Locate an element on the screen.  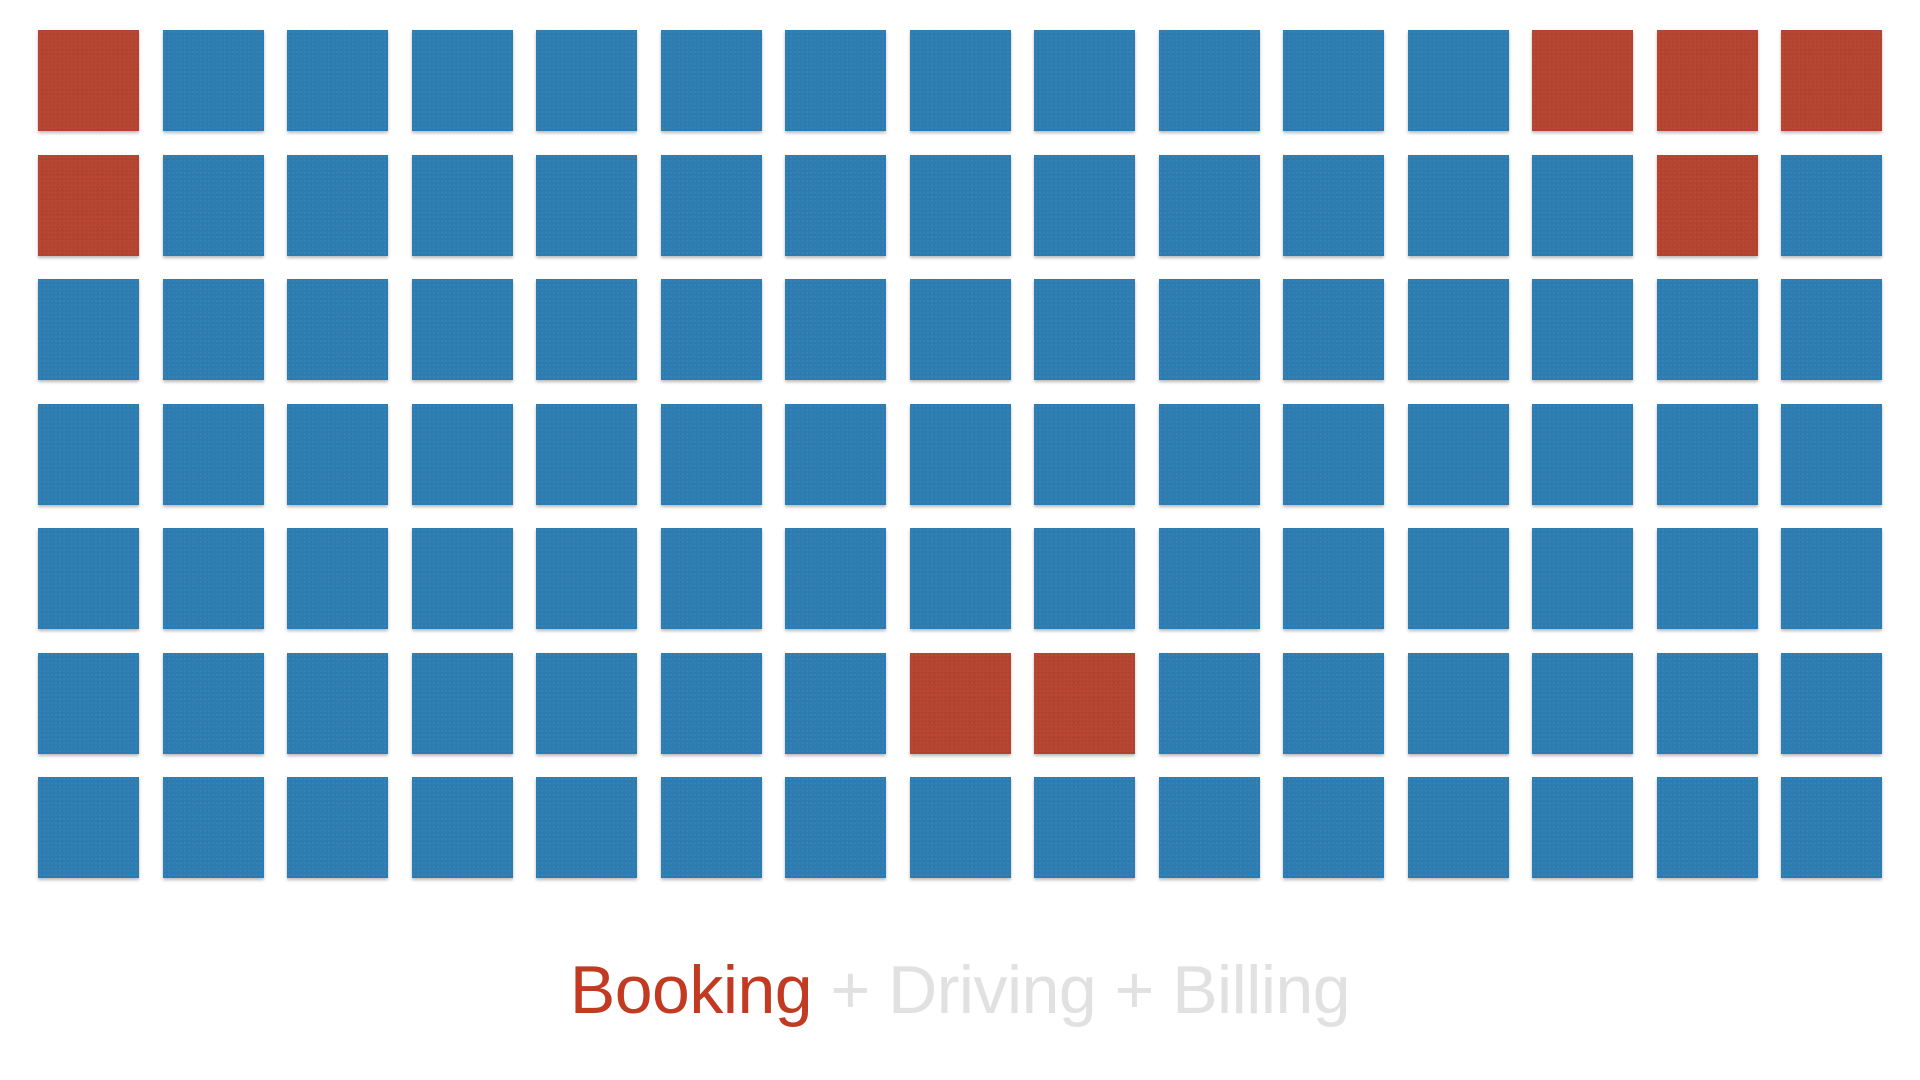
caption: Booking + Driving + Billing is located at coordinates (960, 990).